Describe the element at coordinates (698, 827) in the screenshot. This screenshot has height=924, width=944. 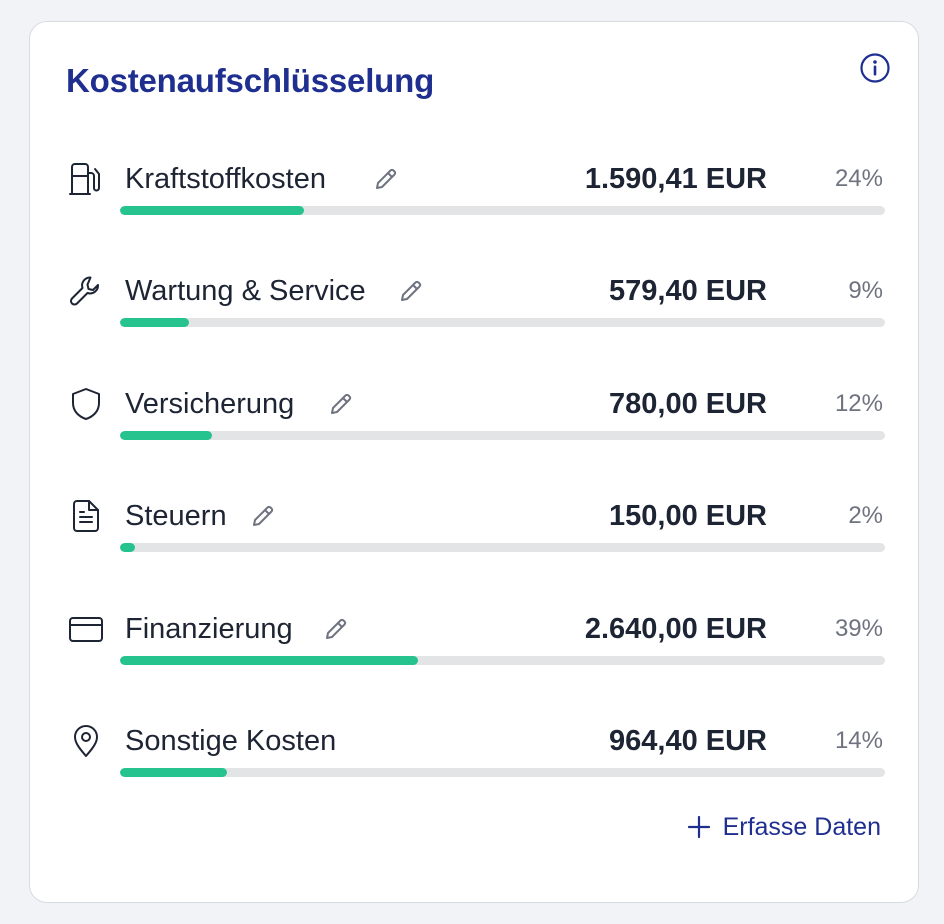
I see `plus-icon` at that location.